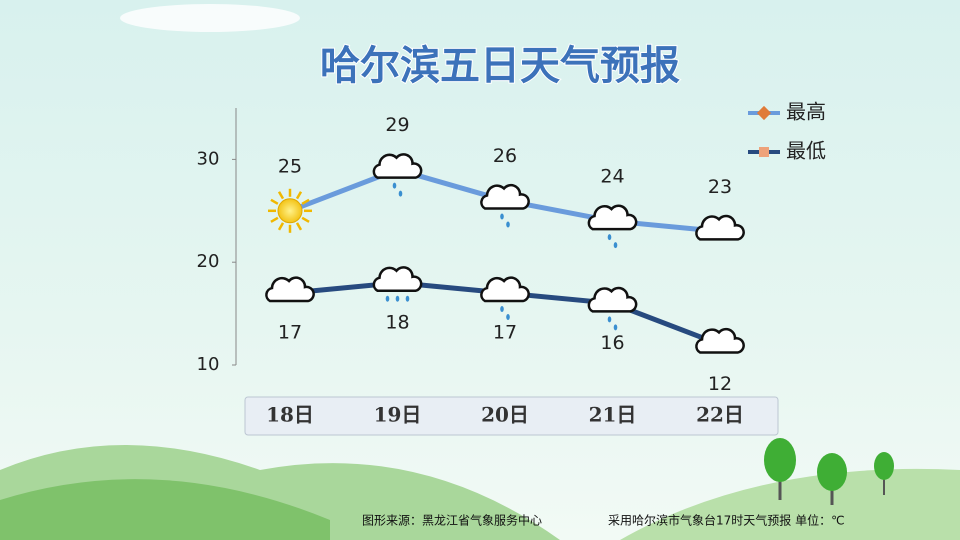  What do you see at coordinates (397, 125) in the screenshot?
I see `value-label: 29` at bounding box center [397, 125].